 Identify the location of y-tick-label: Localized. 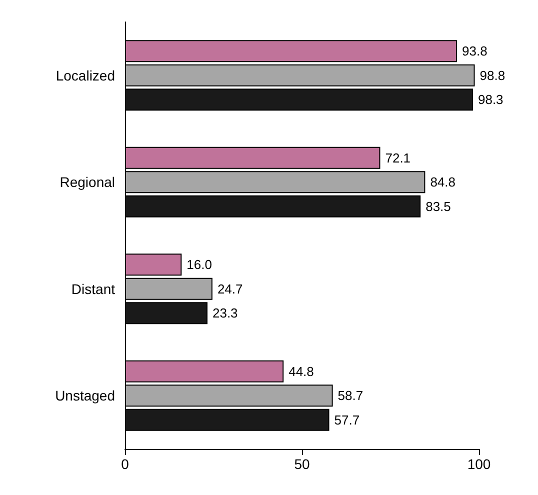
(85, 75).